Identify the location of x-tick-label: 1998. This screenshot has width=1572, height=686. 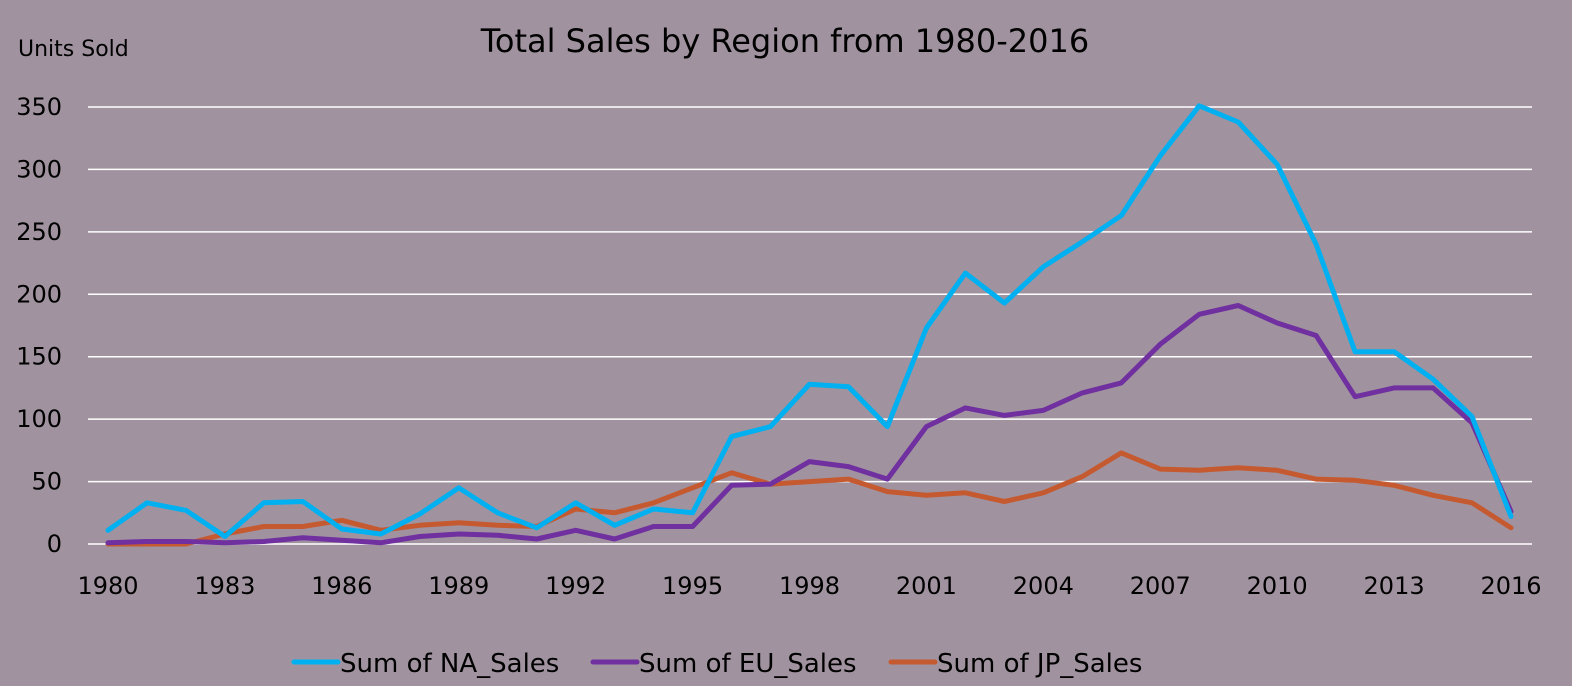
(809, 586).